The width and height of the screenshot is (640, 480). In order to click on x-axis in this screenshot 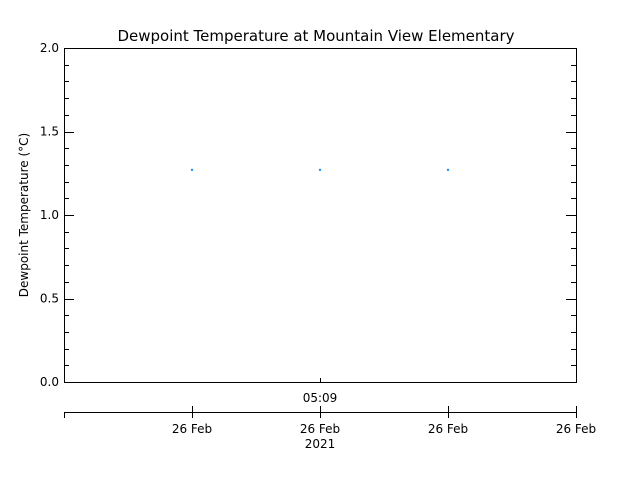, I will do `click(320, 398)`.